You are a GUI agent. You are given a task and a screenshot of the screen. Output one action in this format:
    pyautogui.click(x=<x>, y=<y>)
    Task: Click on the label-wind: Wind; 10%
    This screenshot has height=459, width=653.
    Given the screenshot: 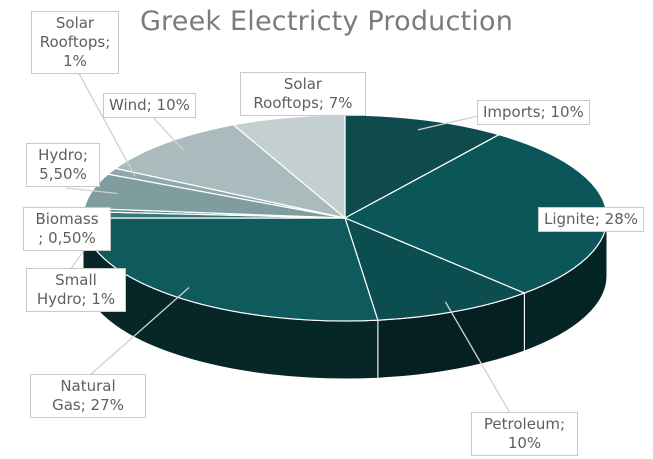 What is the action you would take?
    pyautogui.click(x=149, y=105)
    